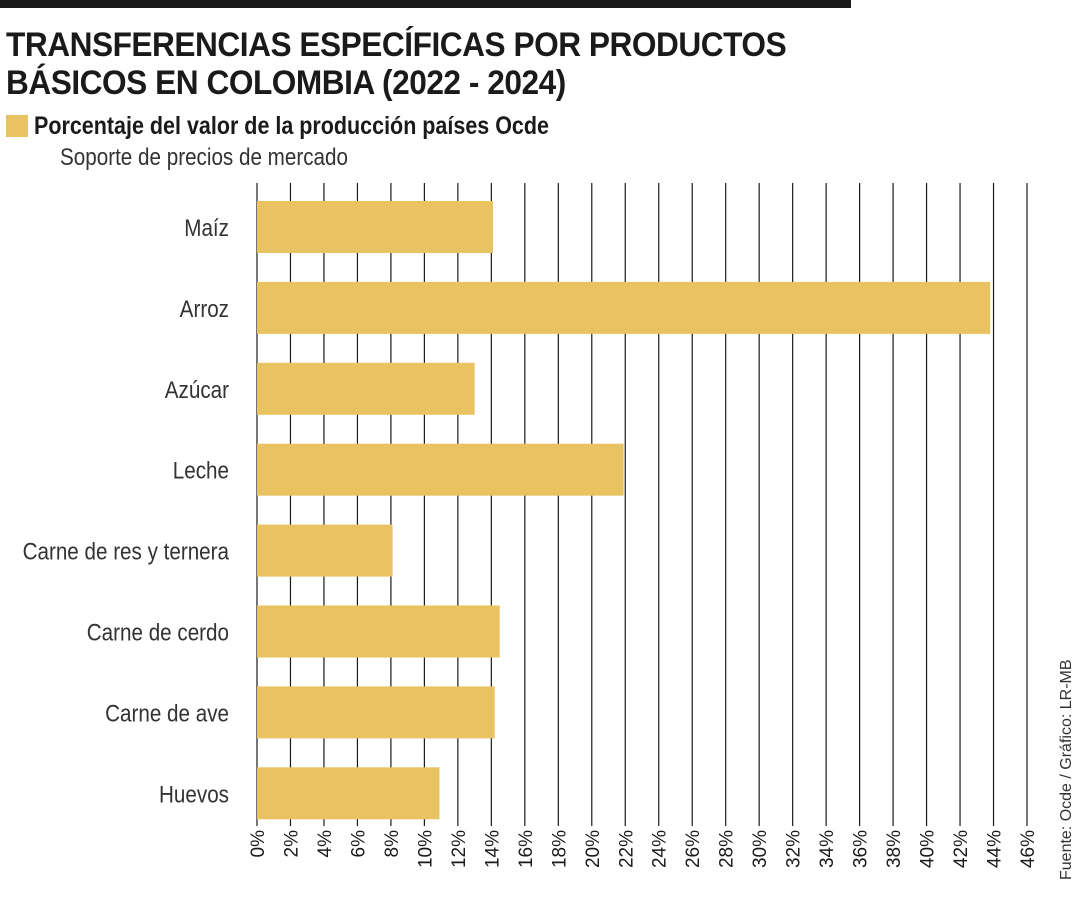 Image resolution: width=1080 pixels, height=900 pixels. What do you see at coordinates (894, 849) in the screenshot?
I see `x-tick-label: 38%` at bounding box center [894, 849].